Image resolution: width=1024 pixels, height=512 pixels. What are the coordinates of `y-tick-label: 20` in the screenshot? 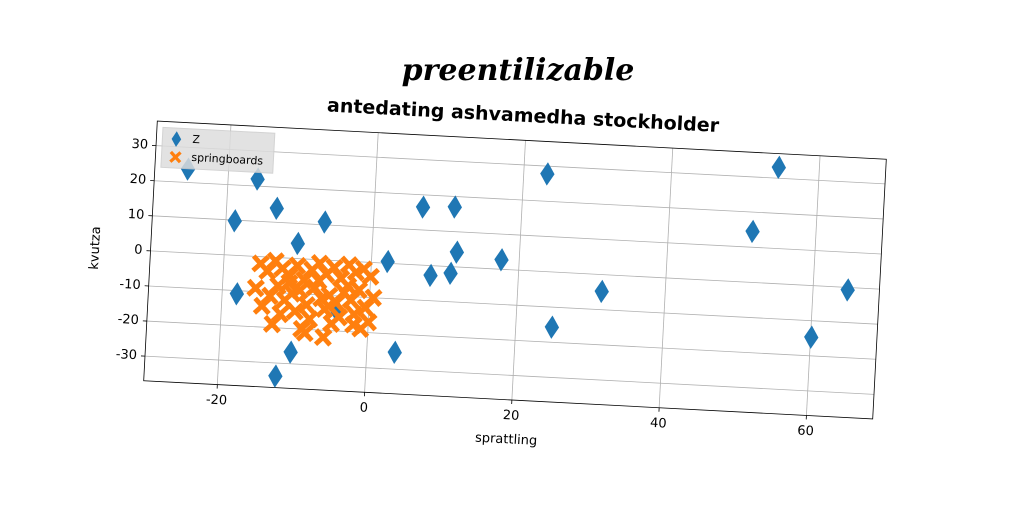 It's located at (137, 180).